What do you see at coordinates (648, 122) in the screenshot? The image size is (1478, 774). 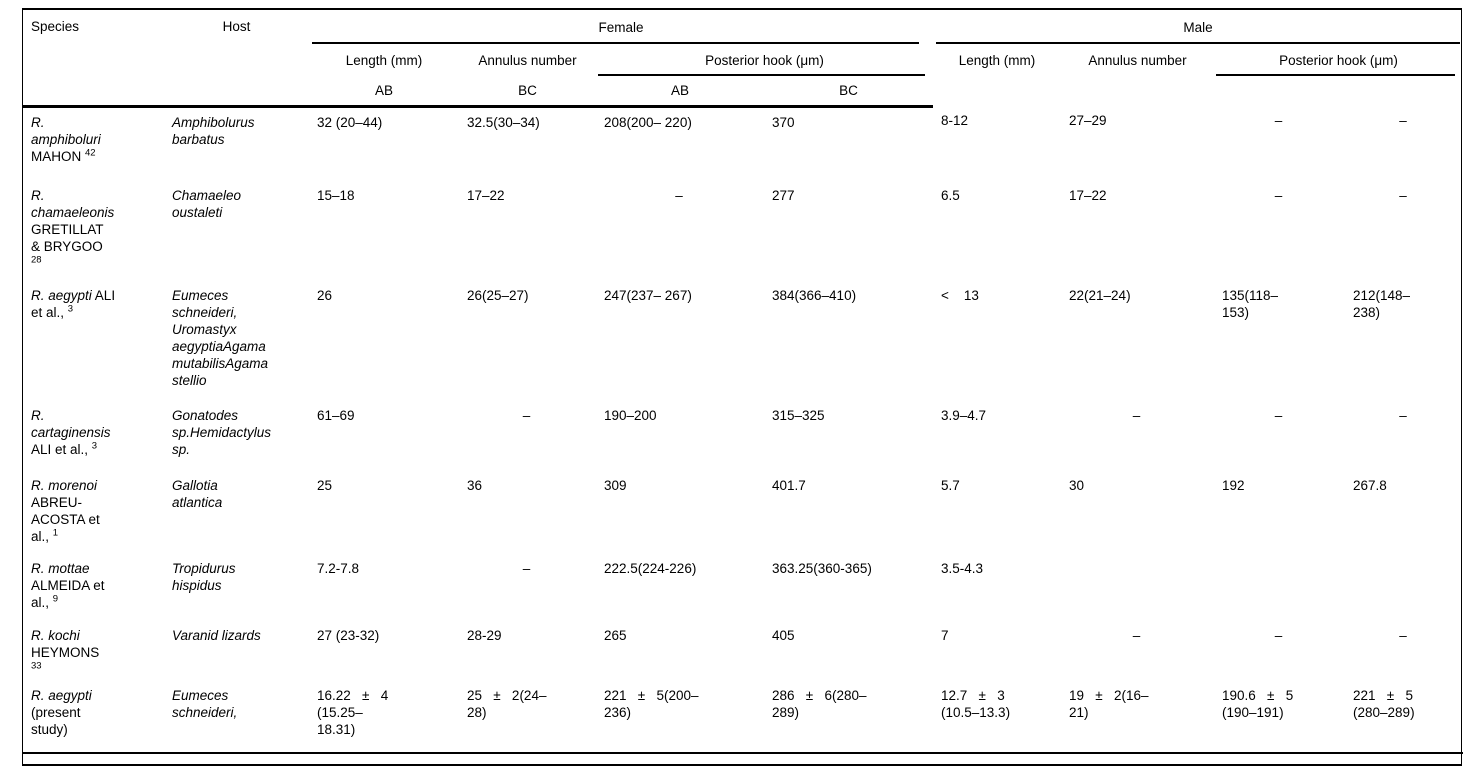 I see `female-ab-cell: 208(200– 220)` at bounding box center [648, 122].